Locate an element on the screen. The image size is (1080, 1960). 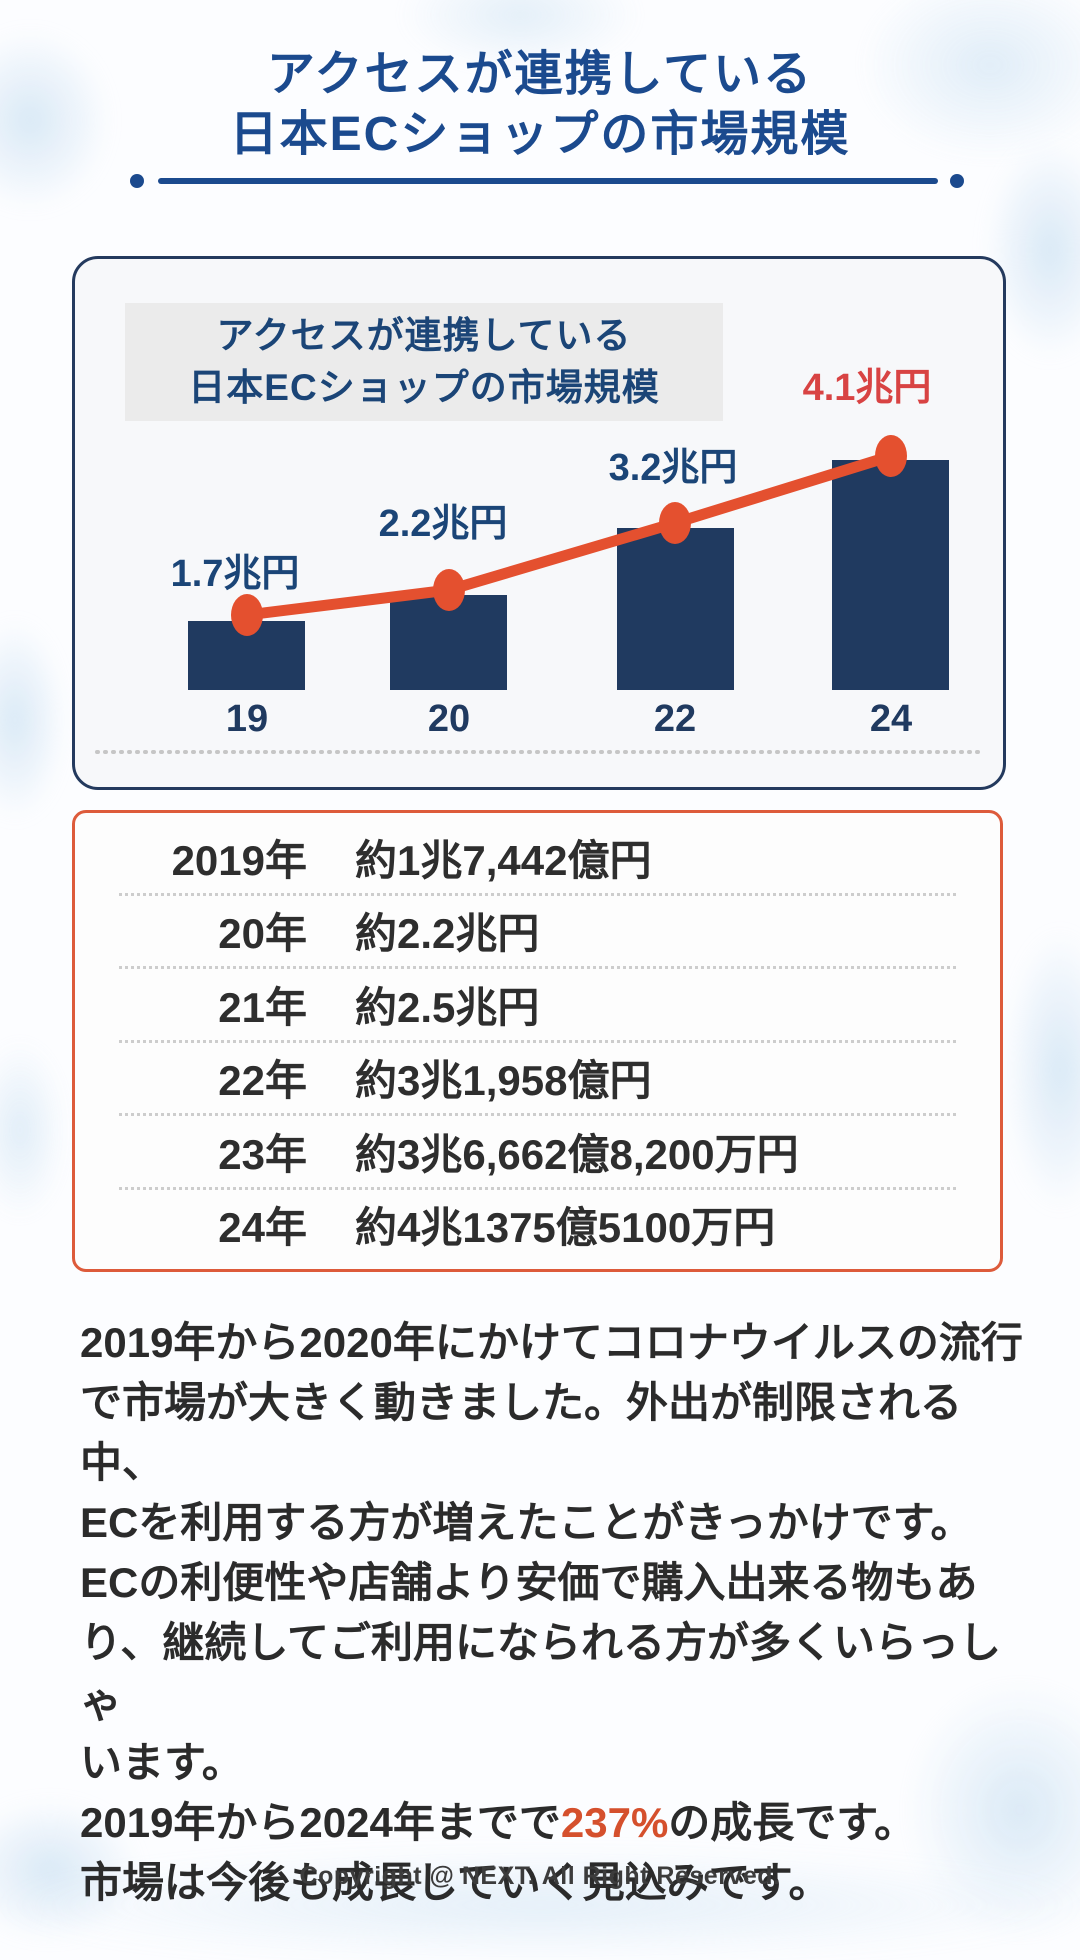
growth-percentage: 237% is located at coordinates (614, 1822).